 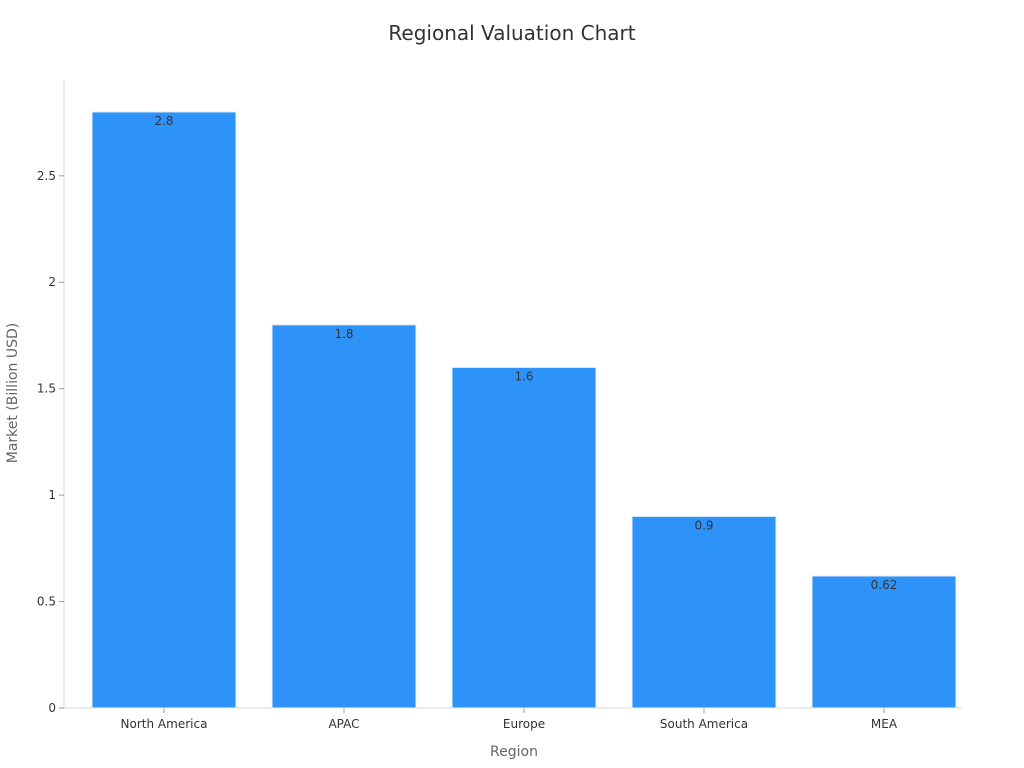 I want to click on y-axis-label: Market (Billion USD), so click(x=13, y=393).